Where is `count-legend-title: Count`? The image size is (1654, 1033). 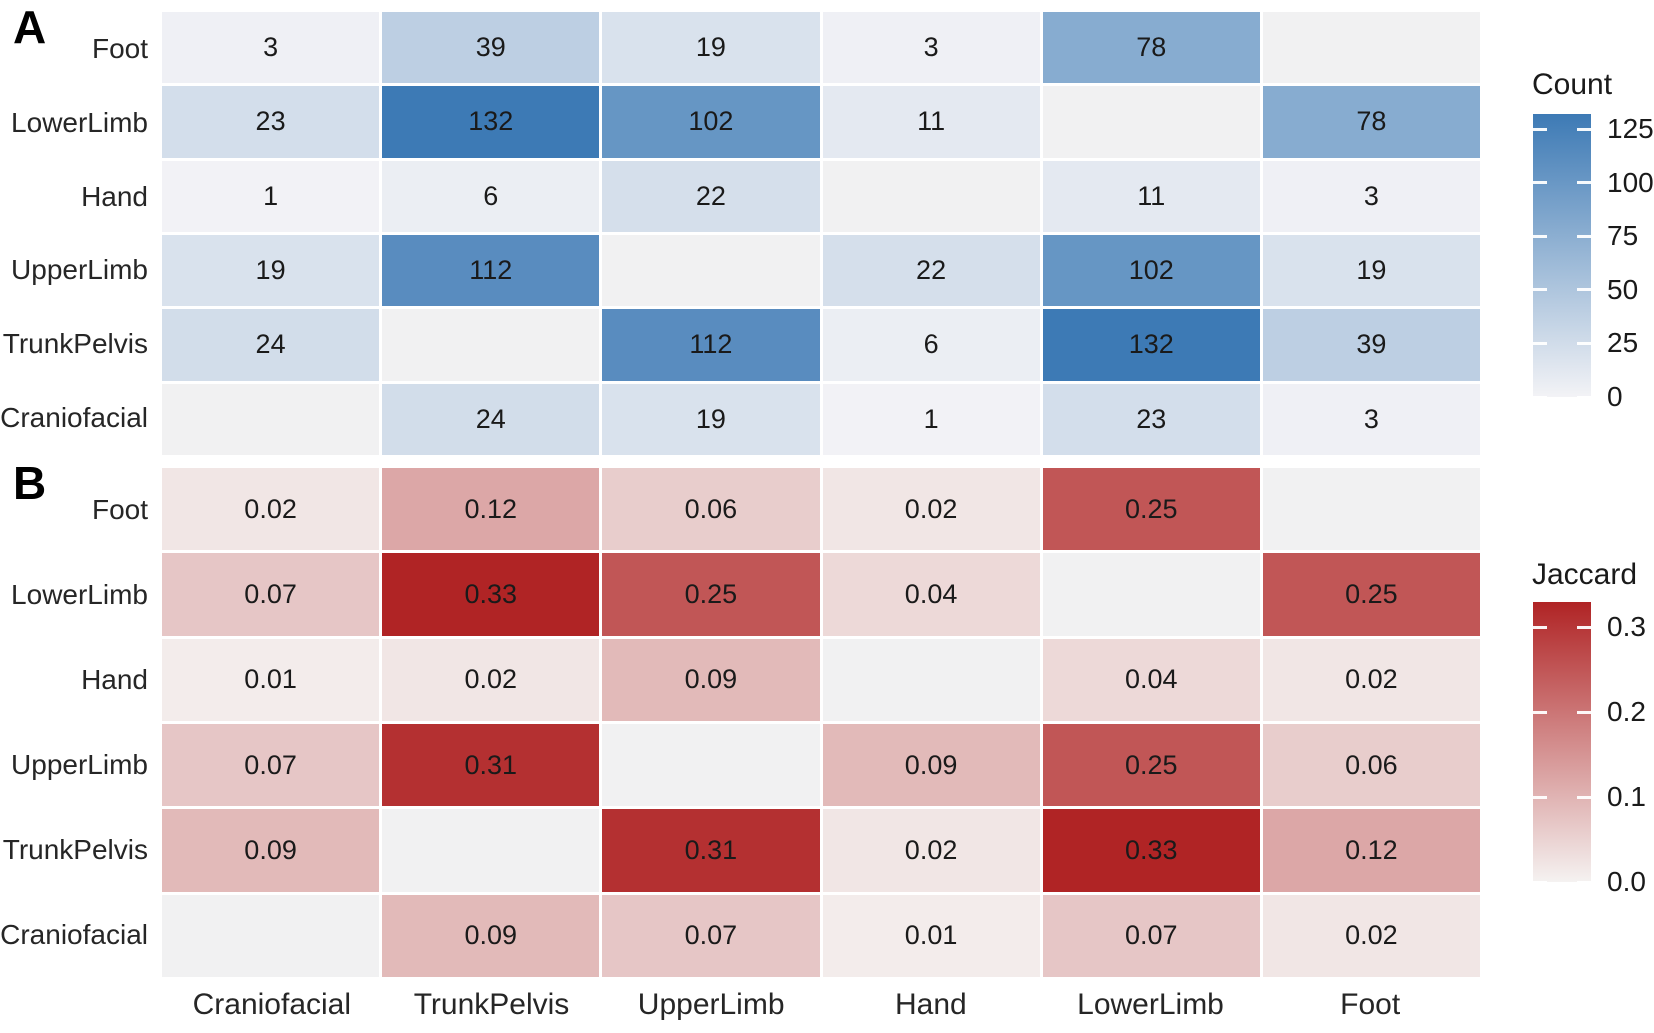 count-legend-title: Count is located at coordinates (1572, 84).